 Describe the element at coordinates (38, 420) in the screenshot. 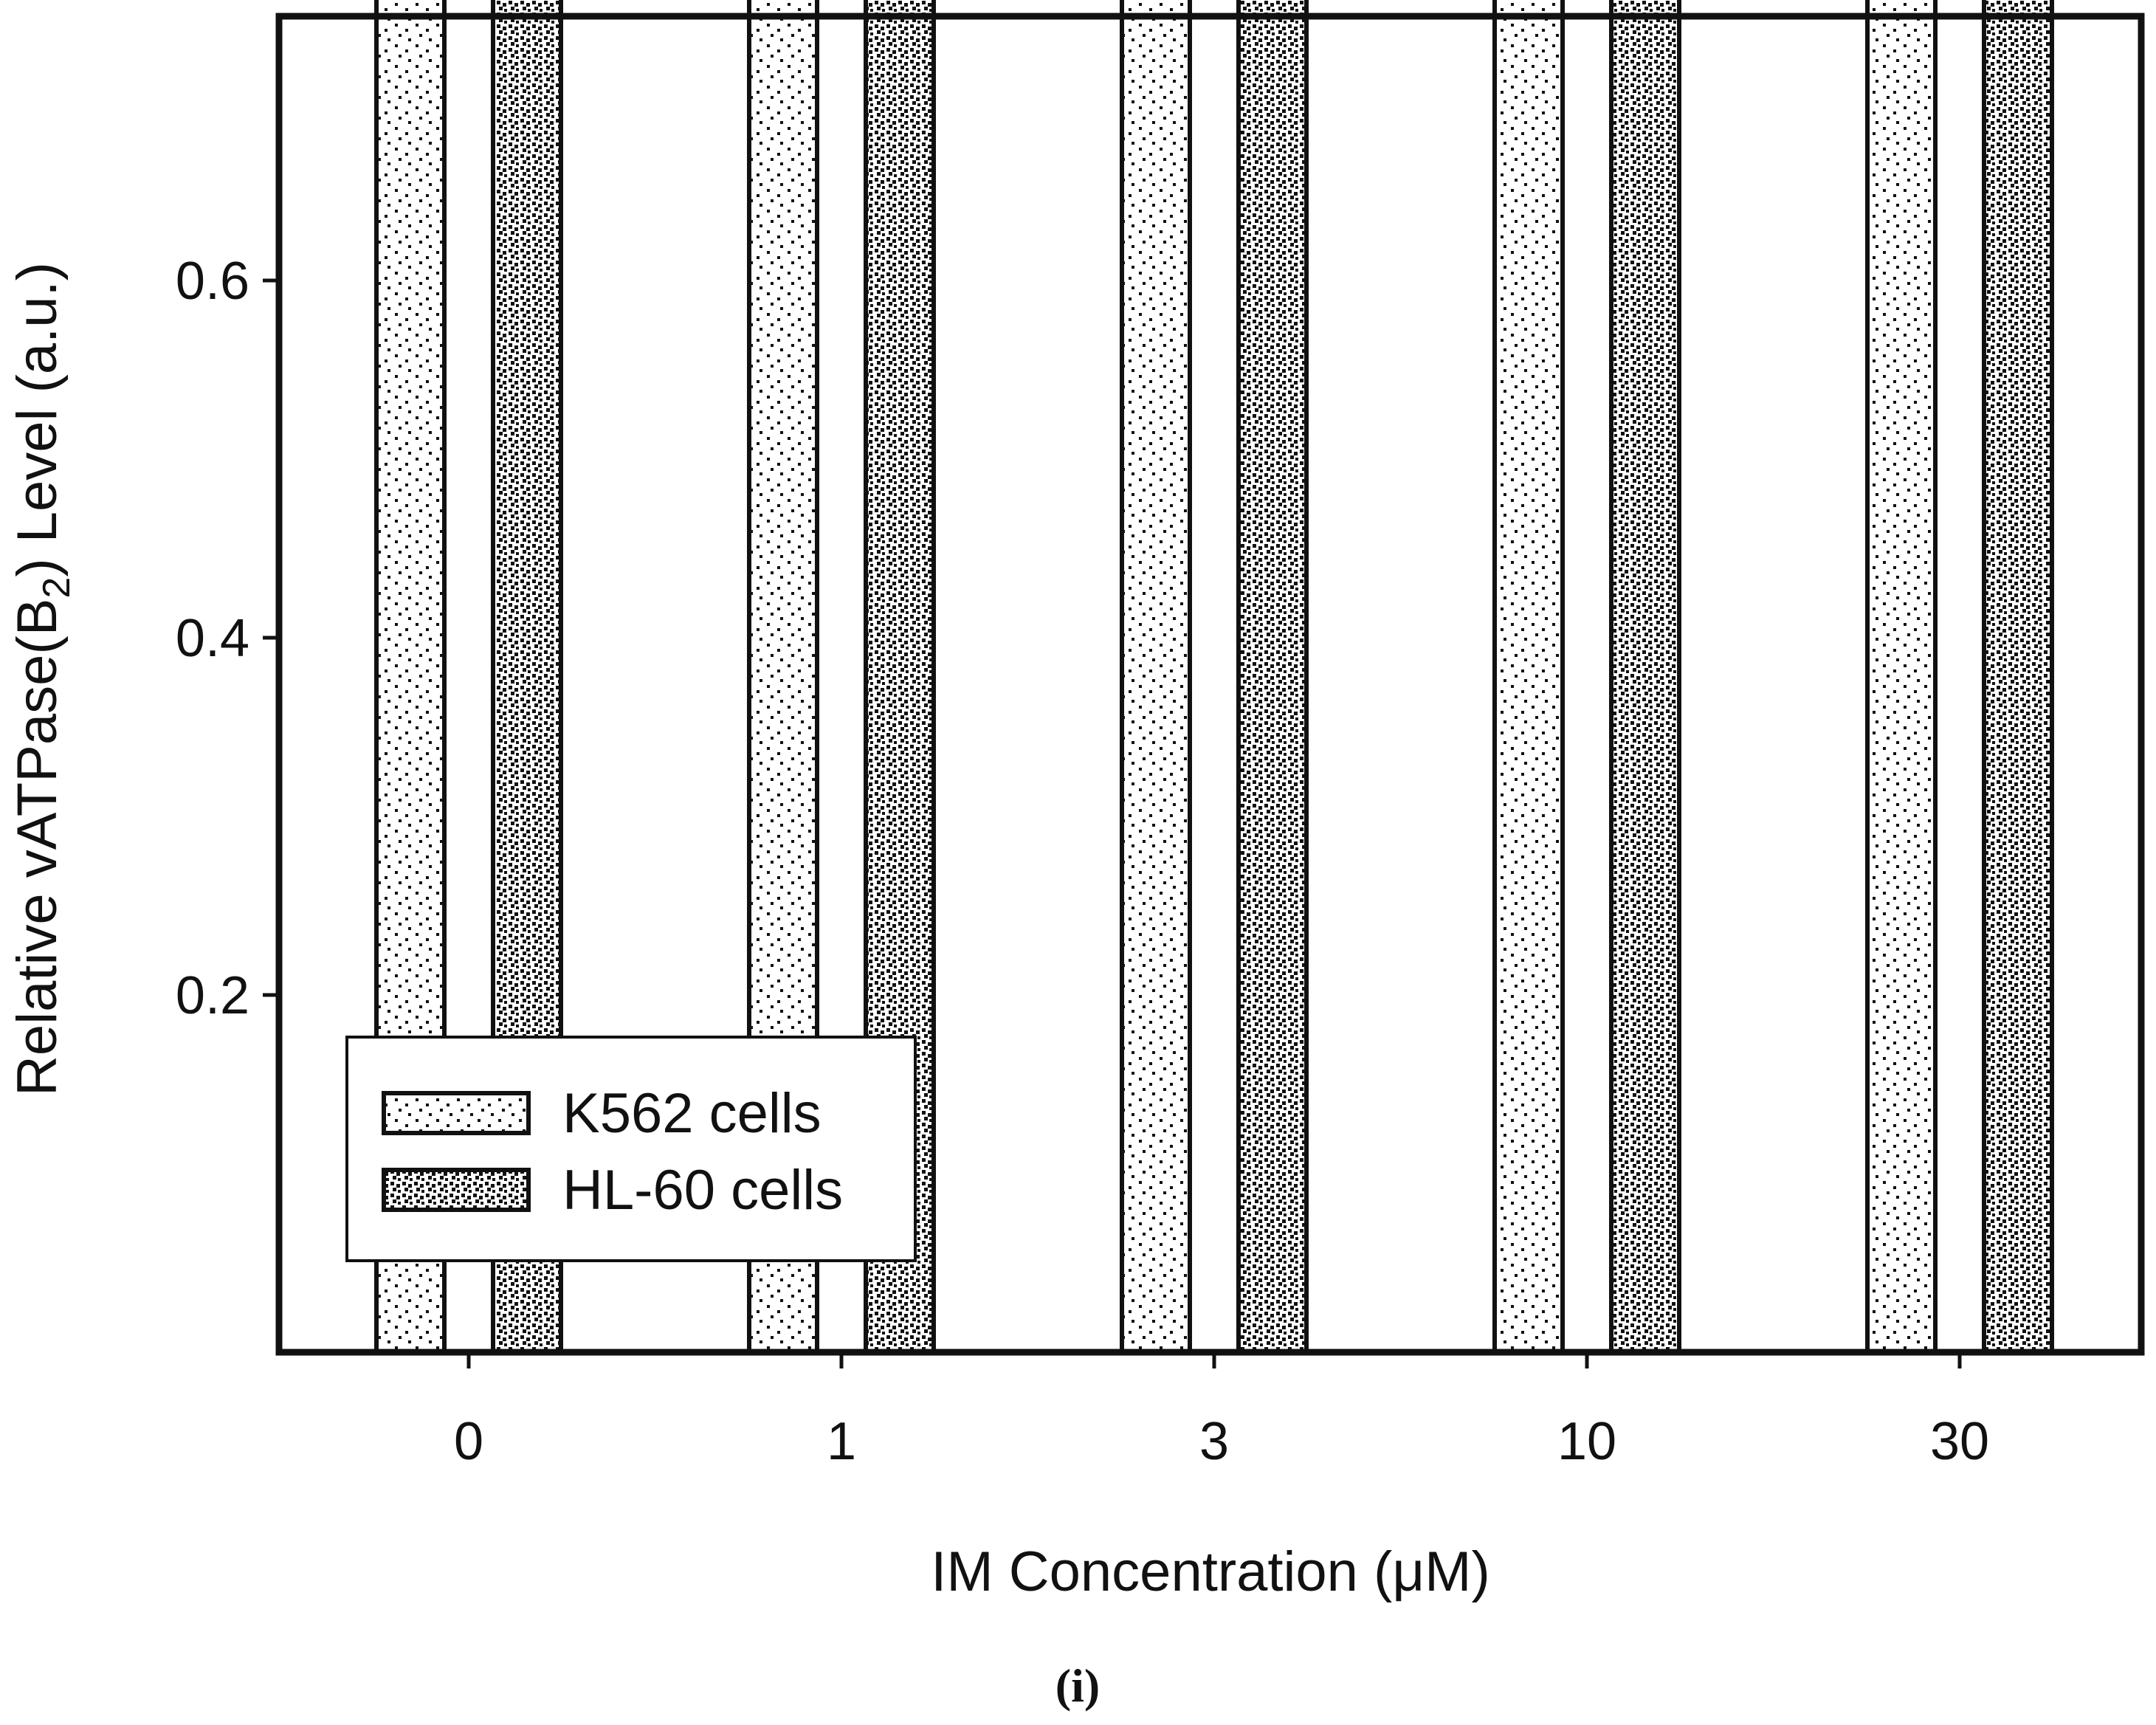

I see `y-axis-label-tail: ) Level (a.u.)` at that location.